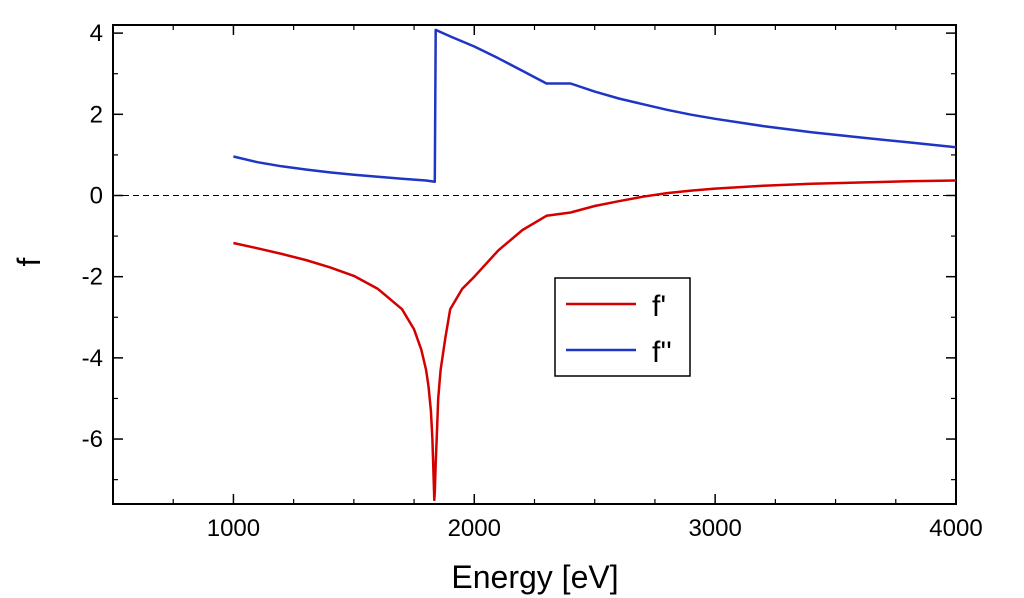 The image size is (1024, 598). Describe the element at coordinates (714, 528) in the screenshot. I see `x-tick-label: 3000` at that location.